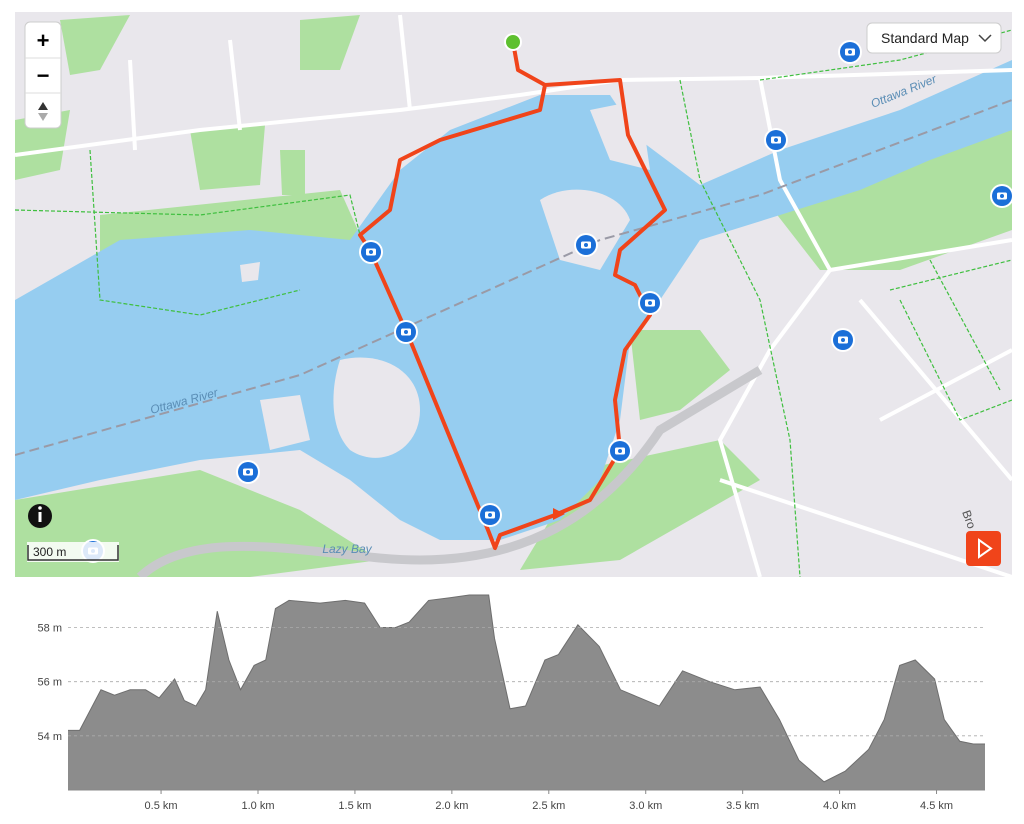 This screenshot has width=1024, height=824. I want to click on map-label: Lazy Bay, so click(347, 549).